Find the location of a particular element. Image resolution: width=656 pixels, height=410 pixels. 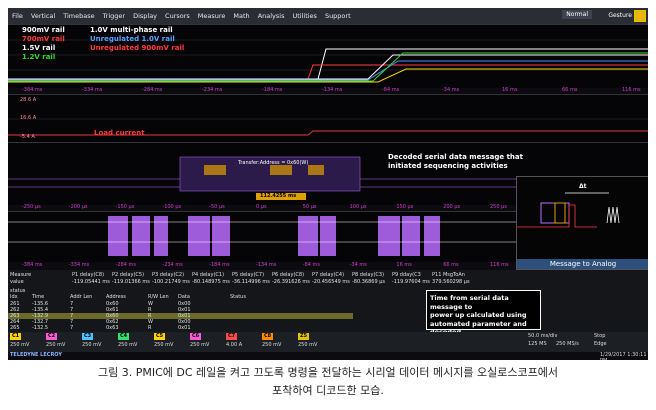

message-to-analog-inset: Δt Message to Analog is located at coordinates (582, 223).